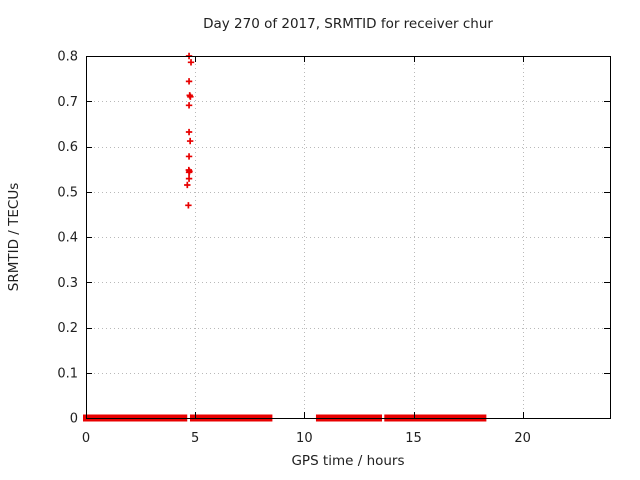 This screenshot has height=480, width=640. Describe the element at coordinates (67, 238) in the screenshot. I see `y-tick-label: 0.4` at that location.